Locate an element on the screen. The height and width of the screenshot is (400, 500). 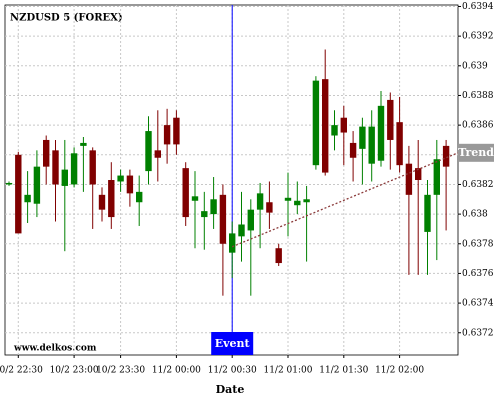
x-tick-label: 11/2 00:30 is located at coordinates (232, 371).